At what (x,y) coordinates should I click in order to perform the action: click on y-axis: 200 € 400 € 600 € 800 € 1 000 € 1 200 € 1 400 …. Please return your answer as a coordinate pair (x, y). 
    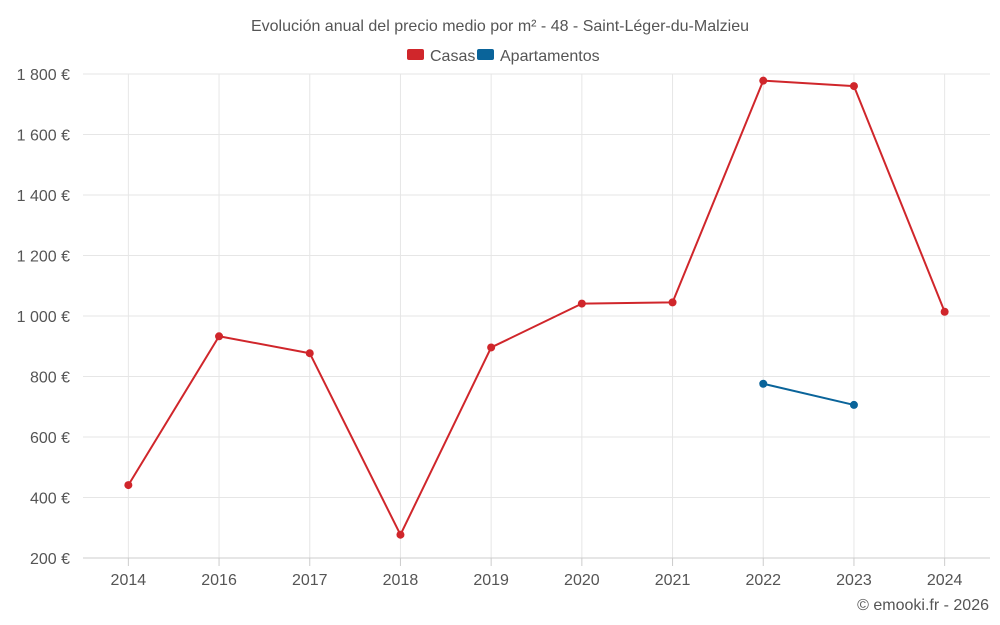
    Looking at the image, I should click on (43, 317).